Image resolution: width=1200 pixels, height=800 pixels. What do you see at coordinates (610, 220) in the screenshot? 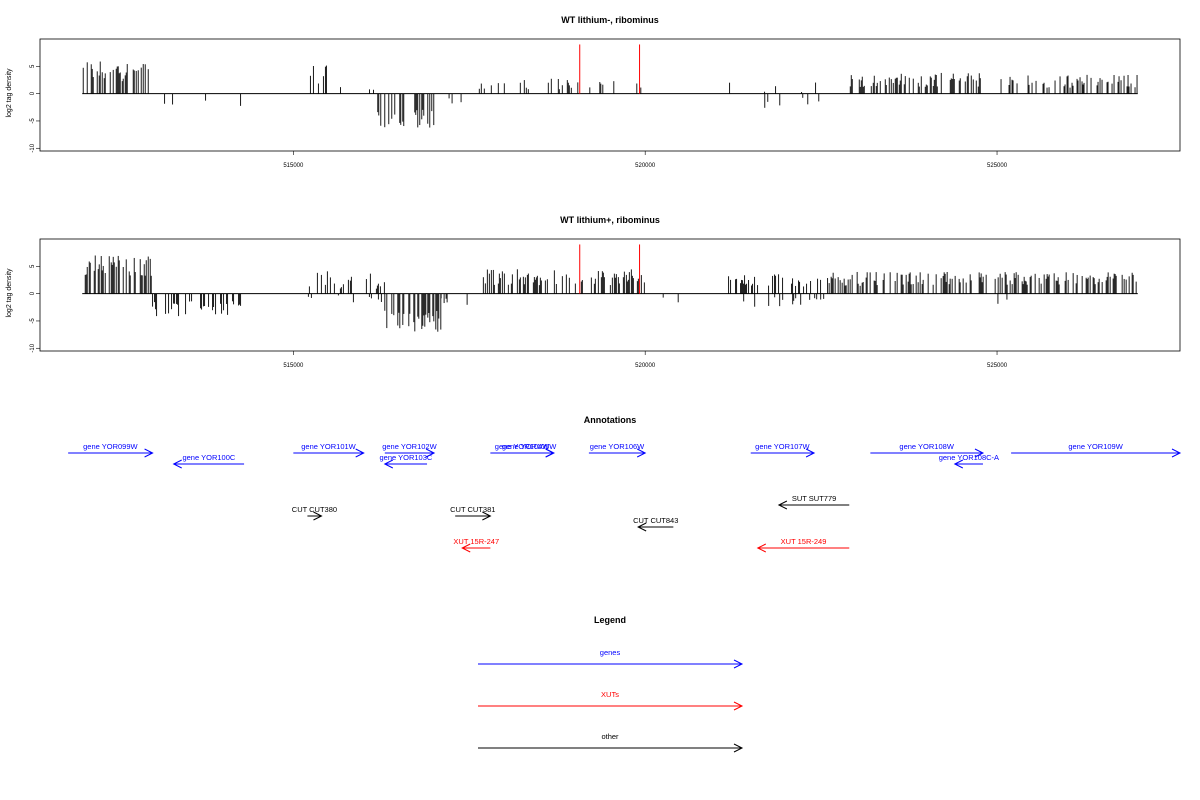
I see `panel-2-title: WT lithium+, ribominus` at bounding box center [610, 220].